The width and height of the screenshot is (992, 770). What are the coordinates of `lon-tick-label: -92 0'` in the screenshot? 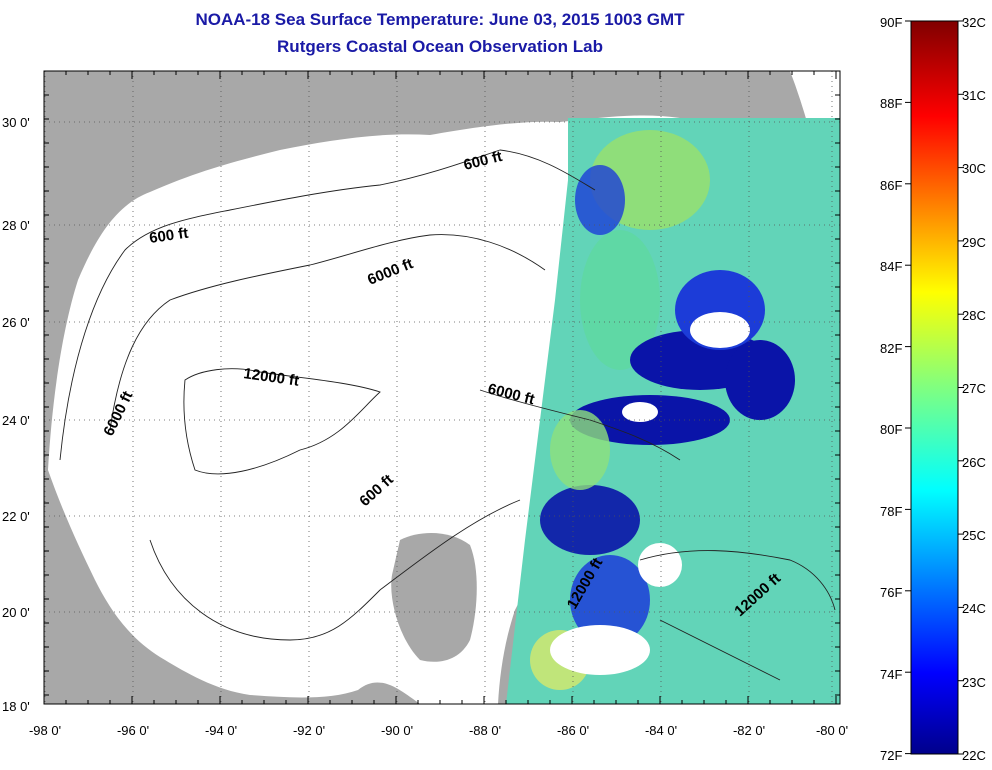 It's located at (309, 730).